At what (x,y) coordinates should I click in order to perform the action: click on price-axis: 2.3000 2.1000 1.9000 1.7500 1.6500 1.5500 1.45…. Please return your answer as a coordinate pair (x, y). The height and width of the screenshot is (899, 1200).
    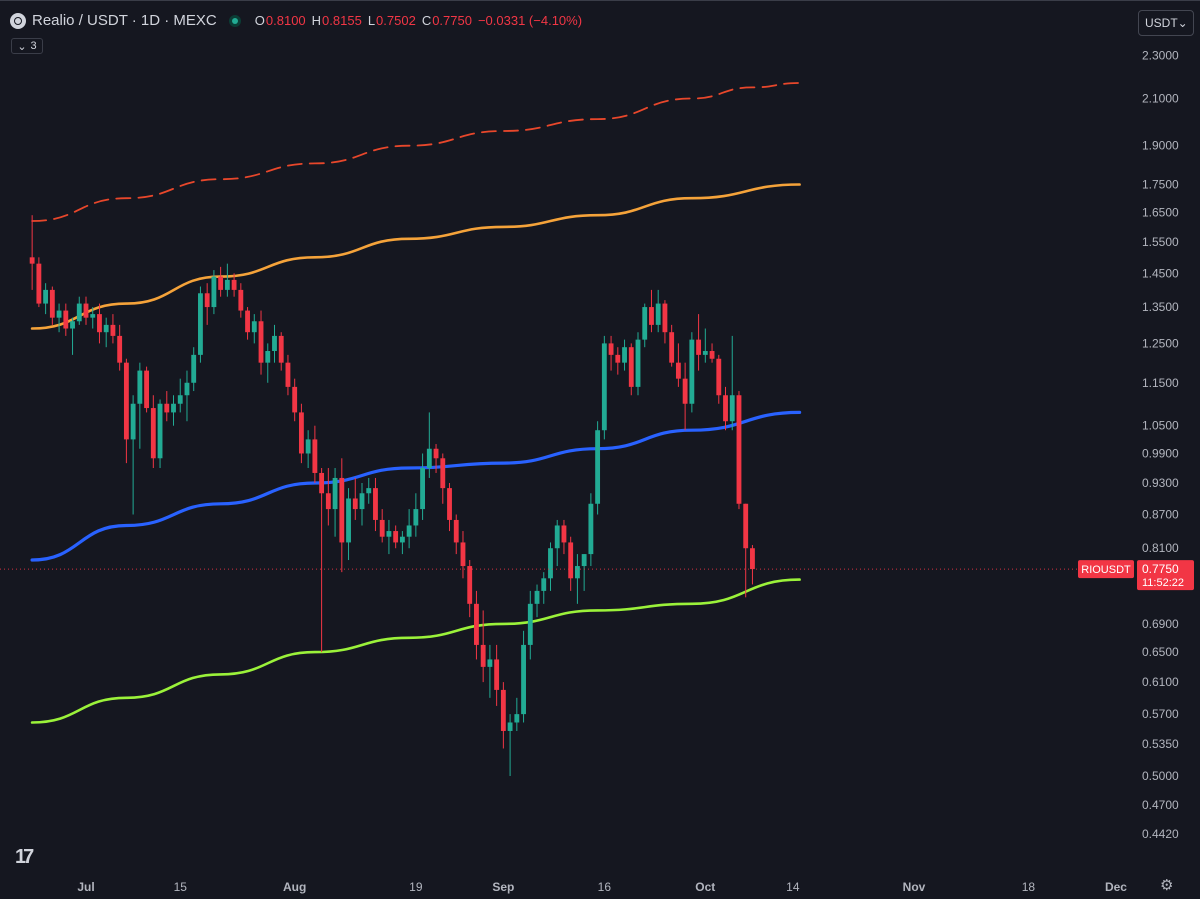
    Looking at the image, I should click on (1160, 445).